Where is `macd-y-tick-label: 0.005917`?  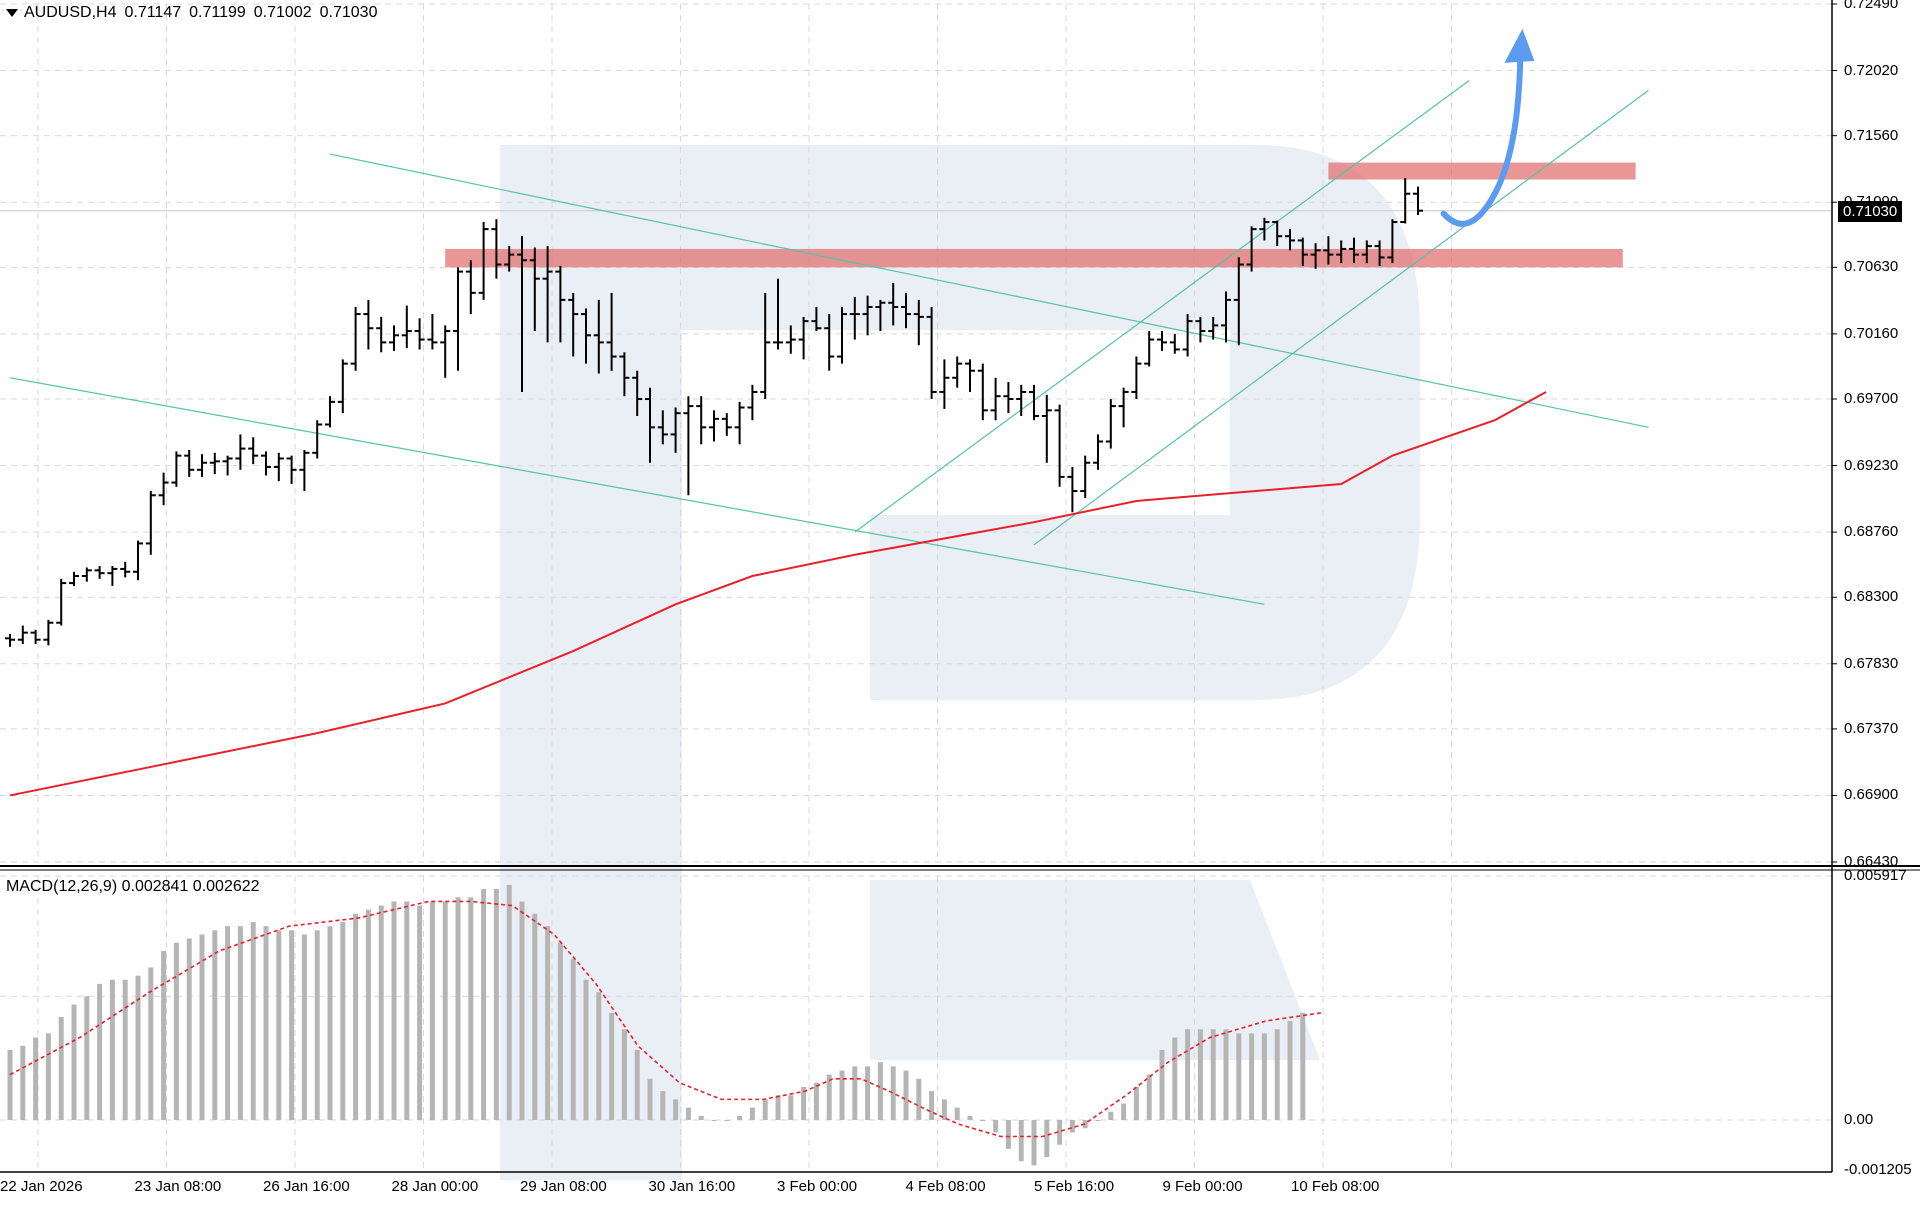 macd-y-tick-label: 0.005917 is located at coordinates (1875, 875).